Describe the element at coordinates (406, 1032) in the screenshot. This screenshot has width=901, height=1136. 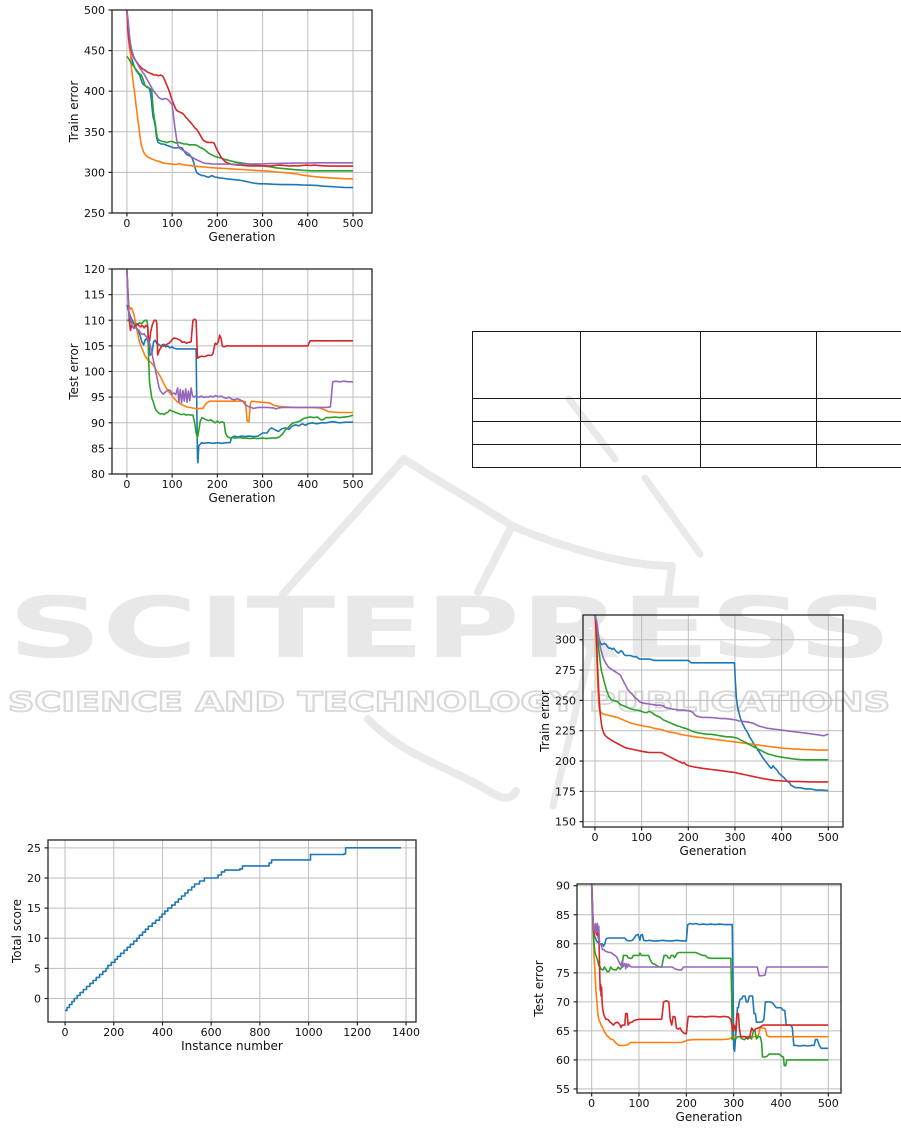
I see `x-tick-label: 1400` at that location.